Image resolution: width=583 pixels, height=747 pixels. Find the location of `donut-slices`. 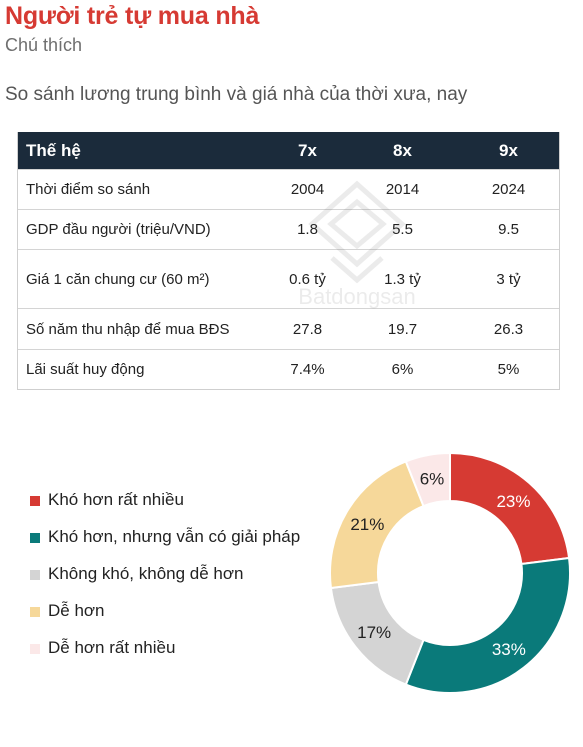

donut-slices is located at coordinates (450, 572).